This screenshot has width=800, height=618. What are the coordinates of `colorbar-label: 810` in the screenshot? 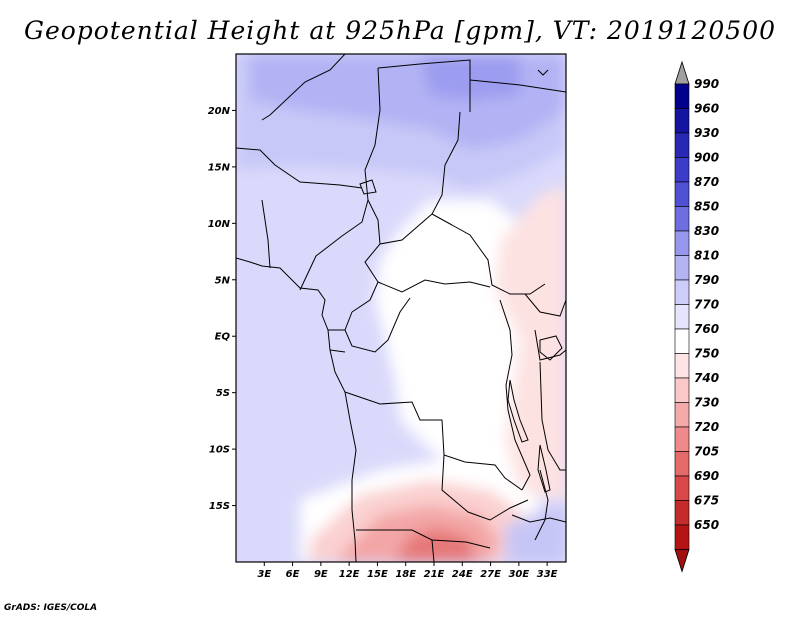 It's located at (706, 256).